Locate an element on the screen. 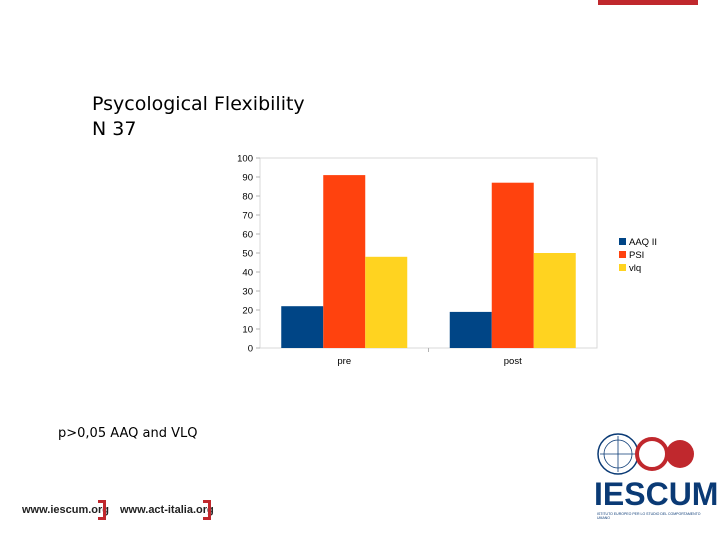  y-tick-label: 10 is located at coordinates (247, 330).